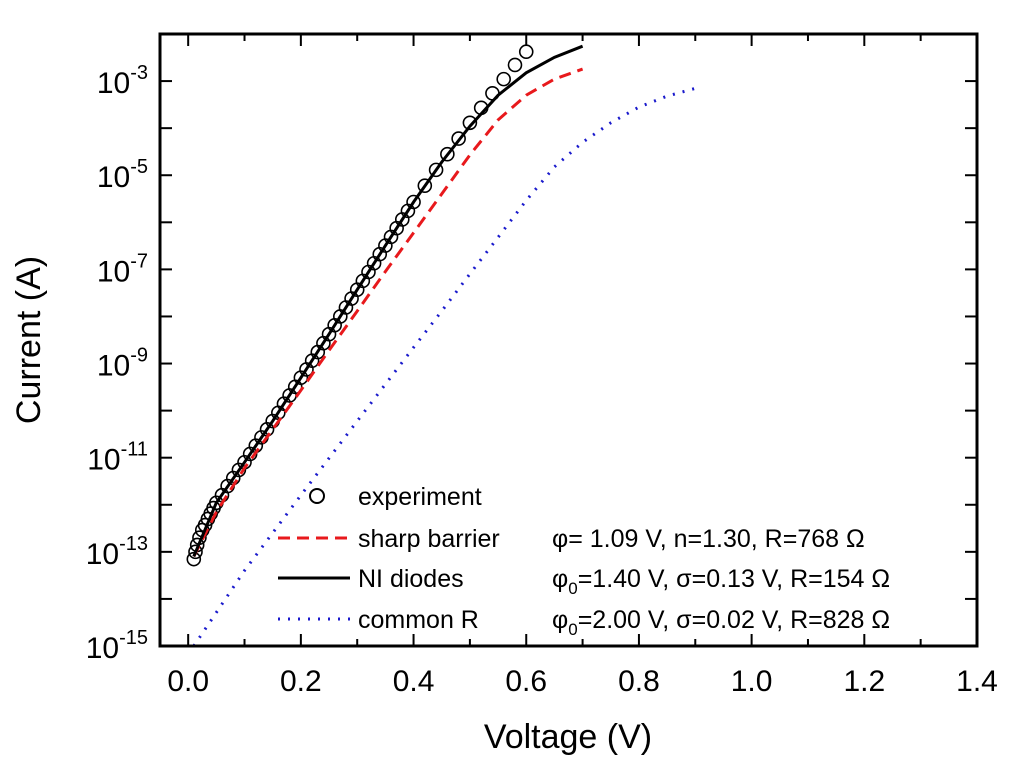 Image resolution: width=1024 pixels, height=769 pixels. Describe the element at coordinates (572, 588) in the screenshot. I see `legend-ni-sub: 0` at that location.